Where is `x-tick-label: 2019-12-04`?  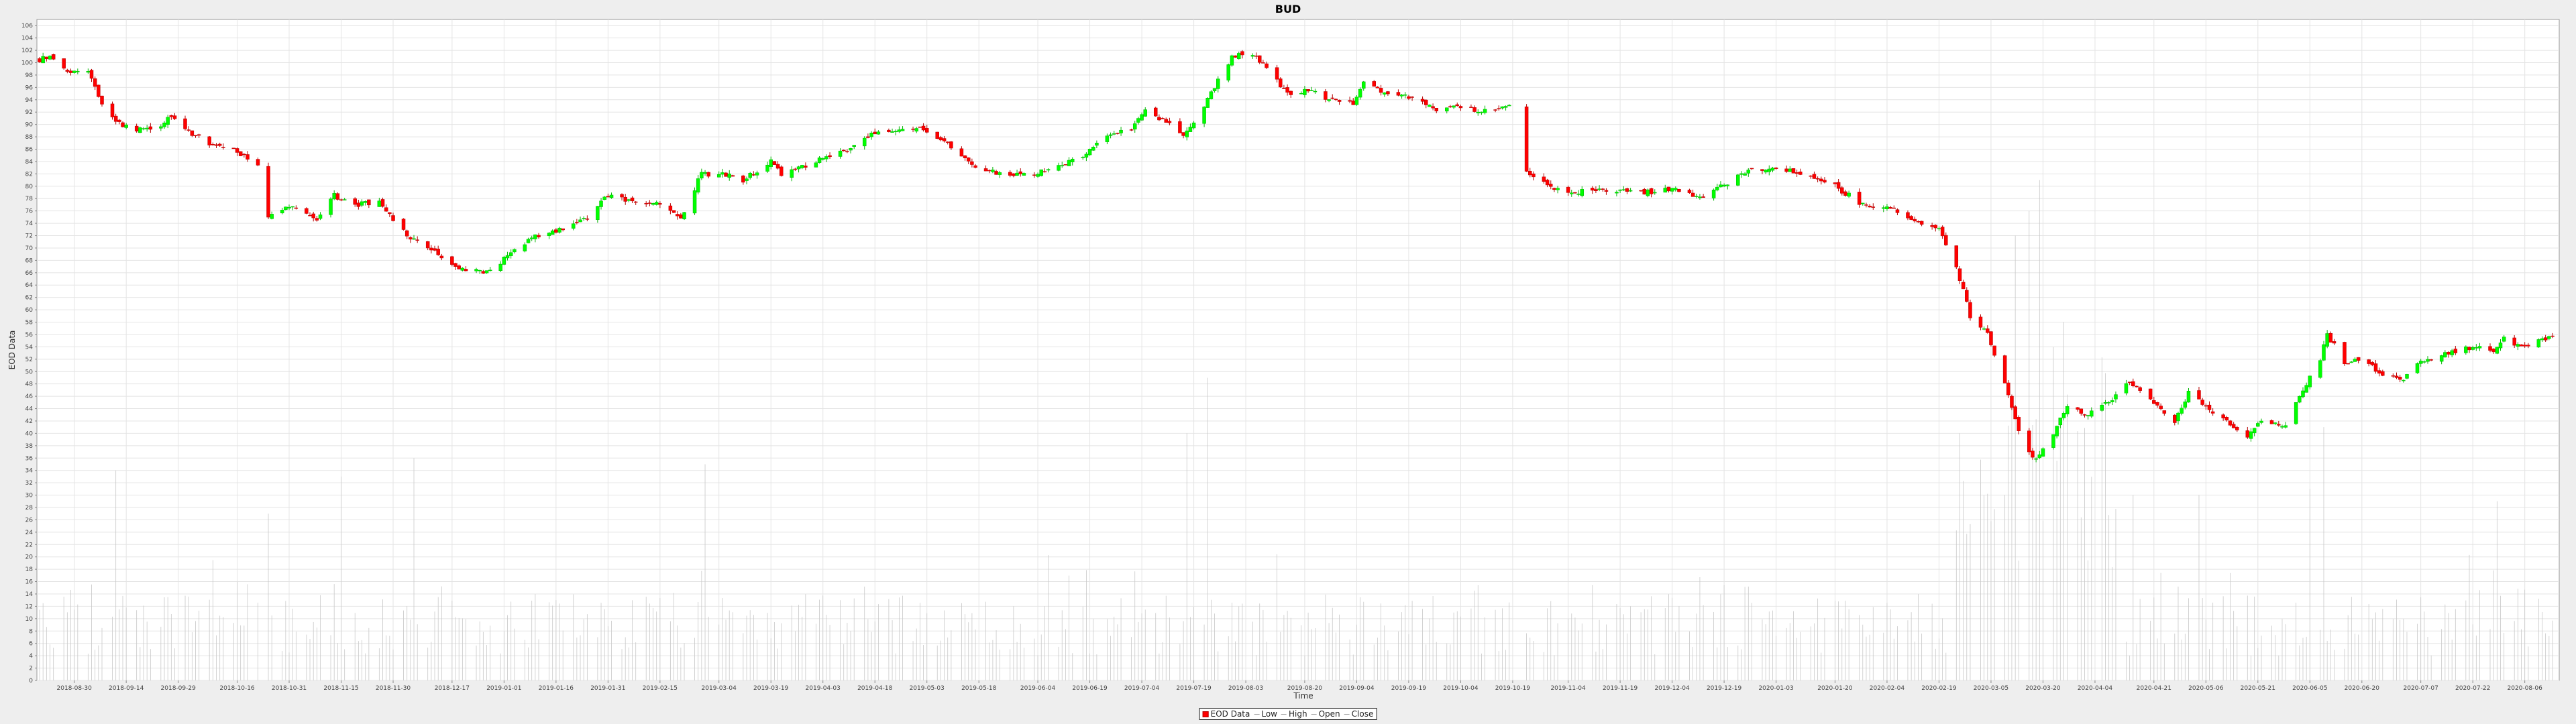 x-tick-label: 2019-12-04 is located at coordinates (1672, 688).